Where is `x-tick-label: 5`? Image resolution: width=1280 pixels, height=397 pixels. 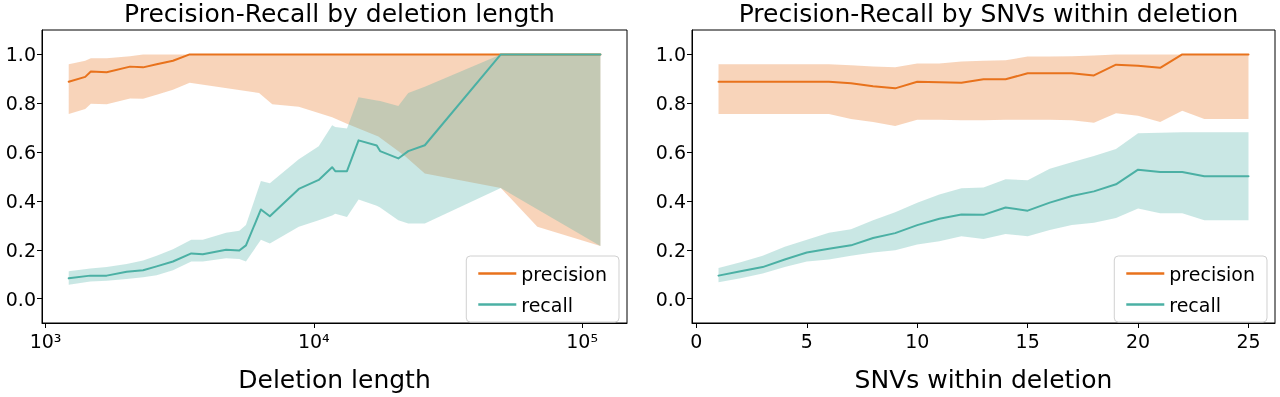
x-tick-label: 5 is located at coordinates (806, 340).